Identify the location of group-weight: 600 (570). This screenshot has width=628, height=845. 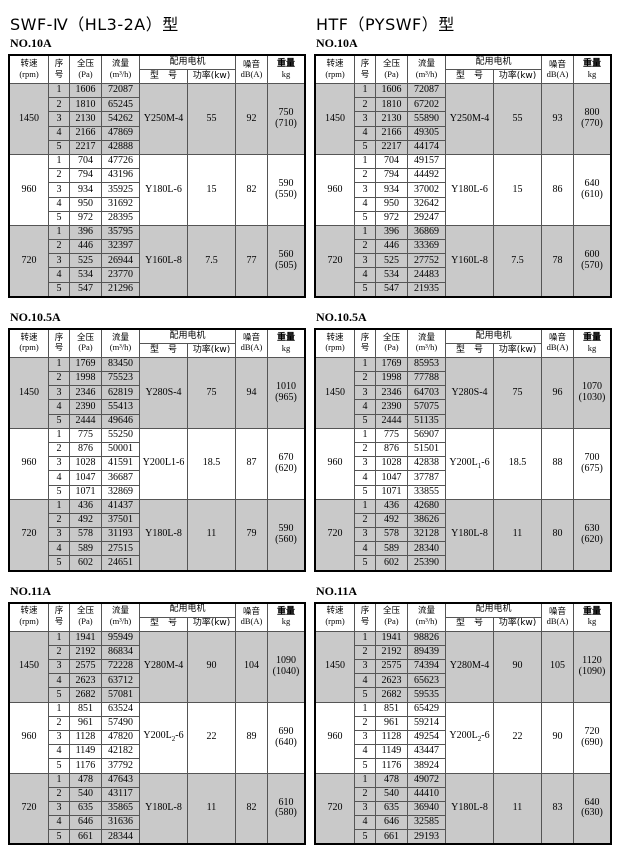
(592, 261).